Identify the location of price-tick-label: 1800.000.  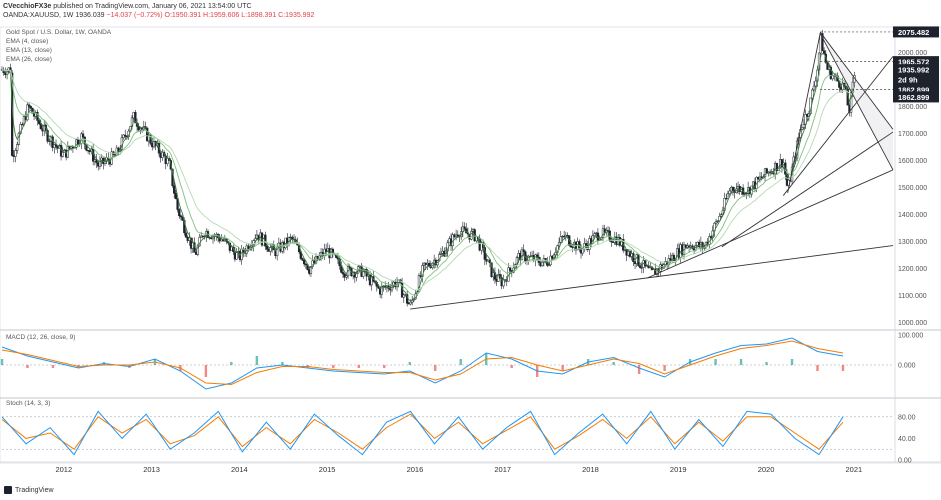
(912, 107).